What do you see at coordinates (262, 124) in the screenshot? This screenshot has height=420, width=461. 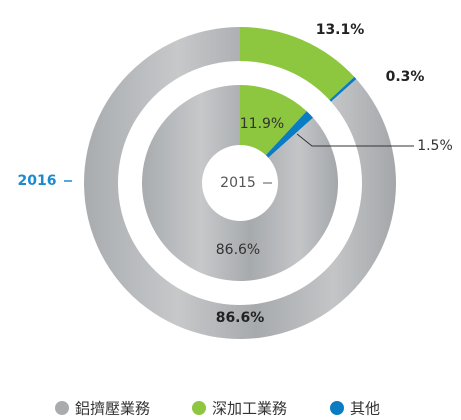 I see `data-label: 11.9%` at bounding box center [262, 124].